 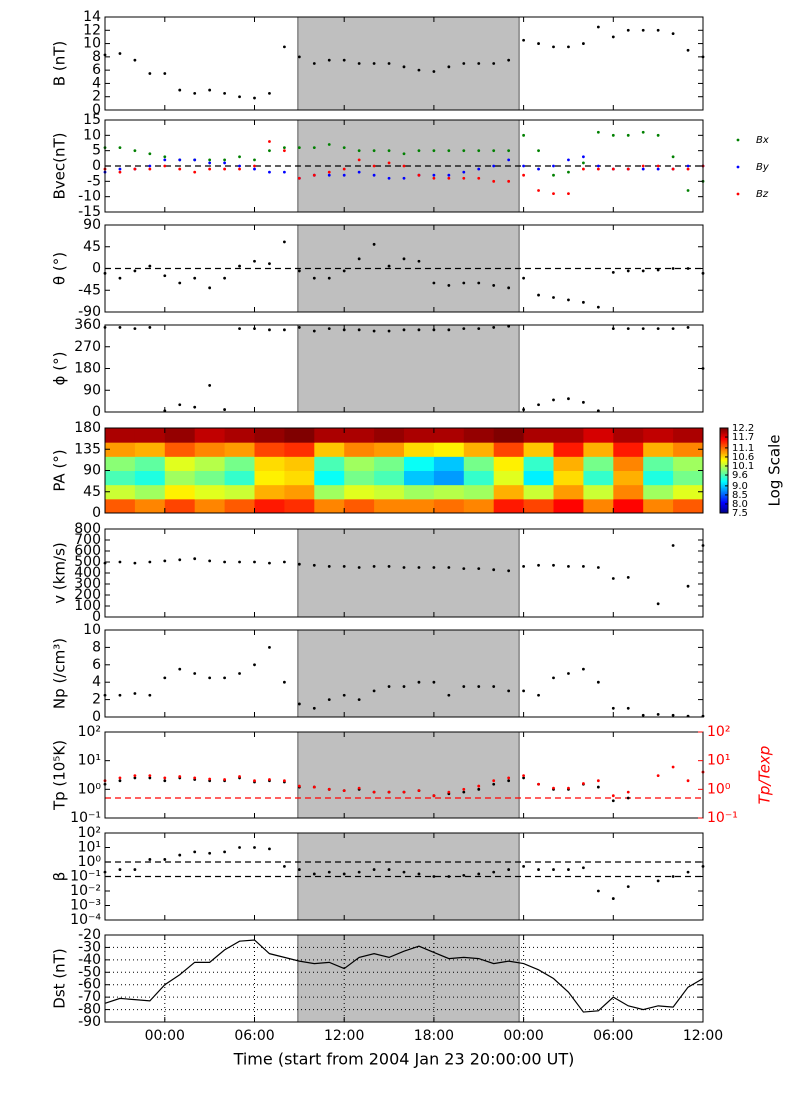 What do you see at coordinates (87, 347) in the screenshot?
I see `y-tick-label: 270` at bounding box center [87, 347].